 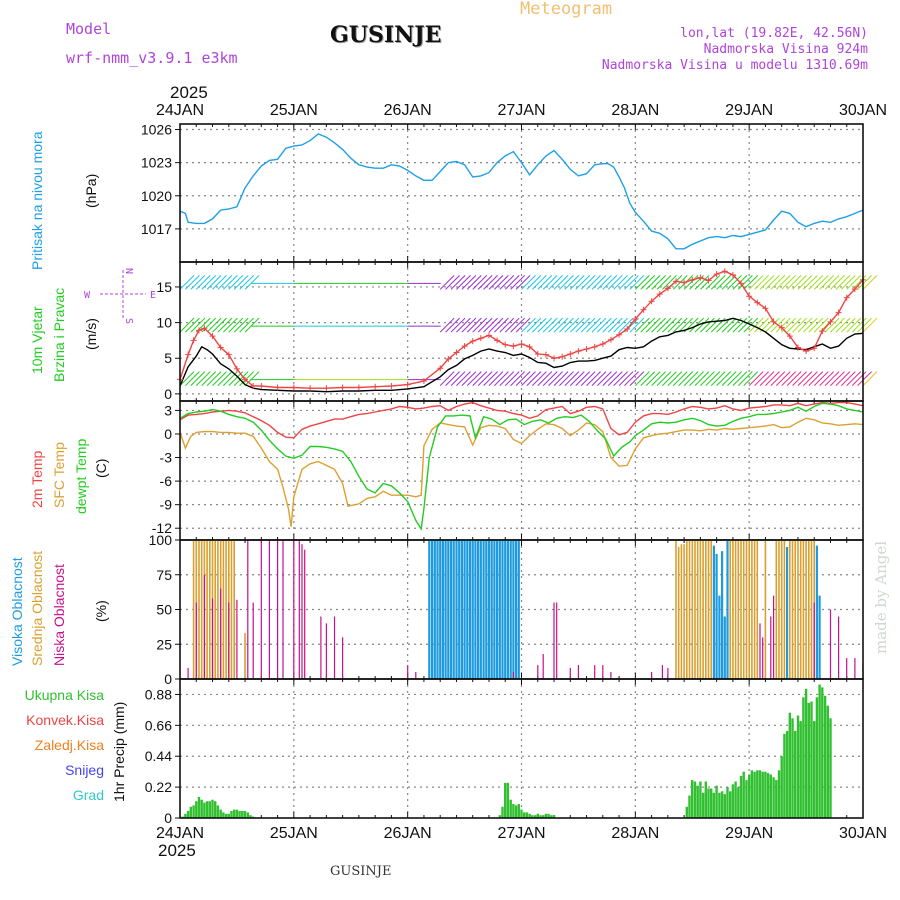 What do you see at coordinates (153, 295) in the screenshot?
I see `compass-e: E` at bounding box center [153, 295].